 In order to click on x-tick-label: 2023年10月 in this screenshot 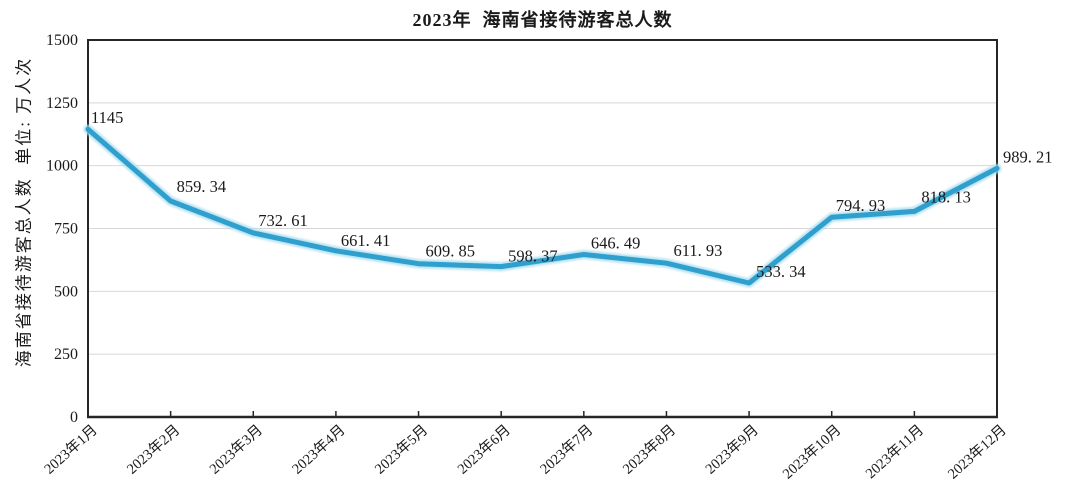, I will do `click(811, 451)`.